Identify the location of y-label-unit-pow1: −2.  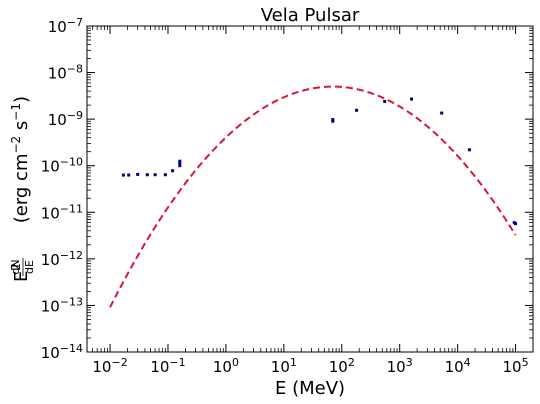
(16, 145).